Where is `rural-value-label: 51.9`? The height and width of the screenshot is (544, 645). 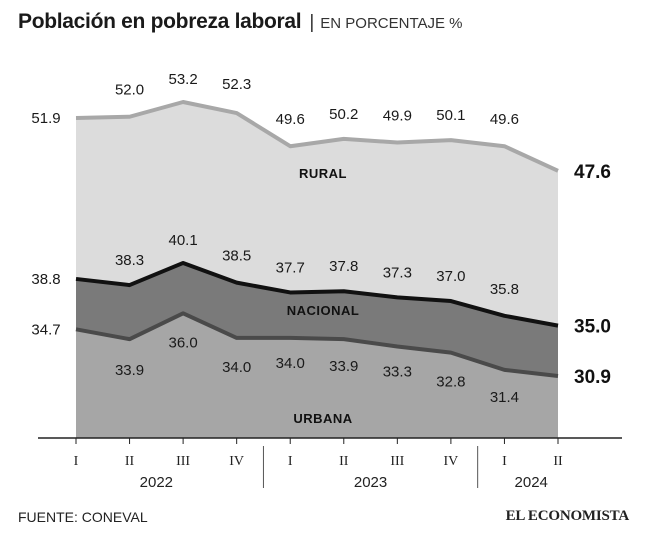 rural-value-label: 51.9 is located at coordinates (45, 118).